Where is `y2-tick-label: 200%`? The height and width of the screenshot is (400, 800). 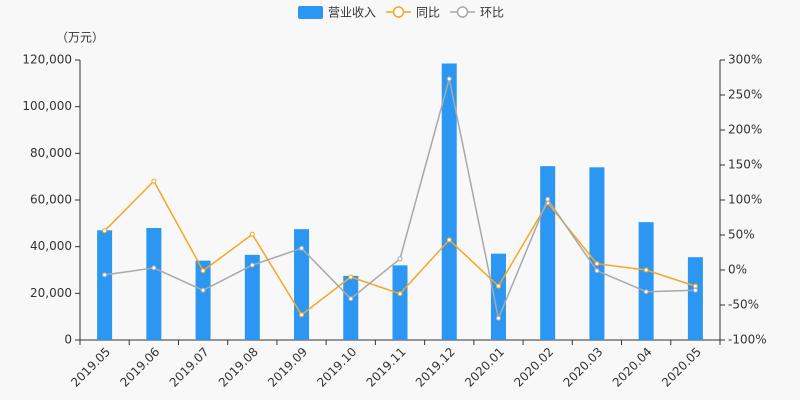
y2-tick-label: 200% is located at coordinates (745, 130).